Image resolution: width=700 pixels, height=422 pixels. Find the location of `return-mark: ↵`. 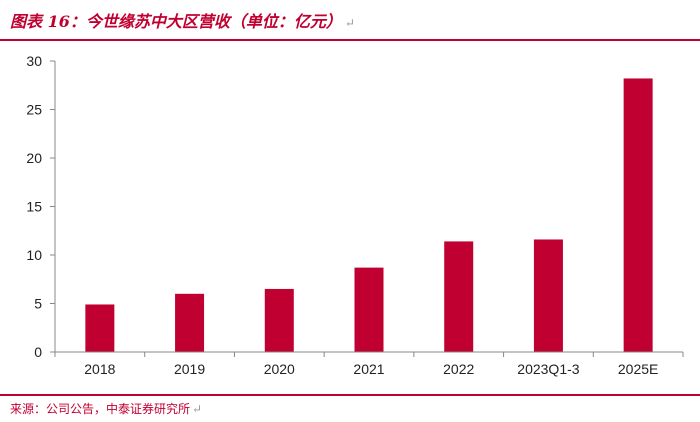

return-mark: ↵ is located at coordinates (349, 23).